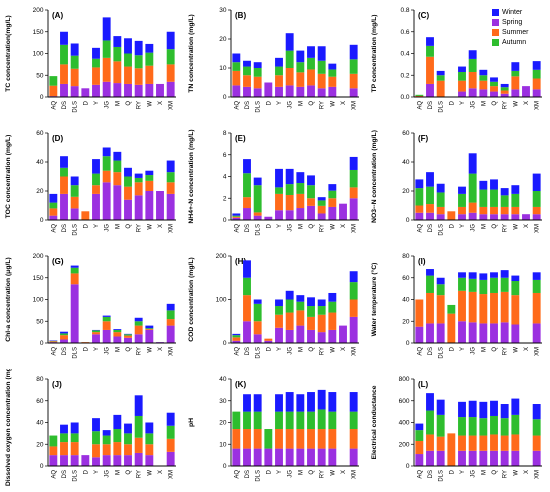 This screenshot has width=550, height=492. Describe the element at coordinates (353, 193) in the screenshot. I see `bar-xm-summer` at that location.